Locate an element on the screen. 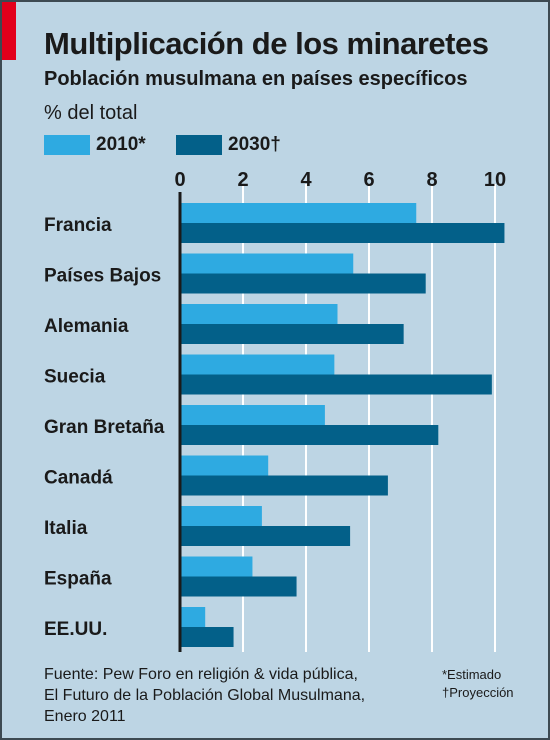 This screenshot has height=740, width=550. bar-suecia-2010 is located at coordinates (257, 364).